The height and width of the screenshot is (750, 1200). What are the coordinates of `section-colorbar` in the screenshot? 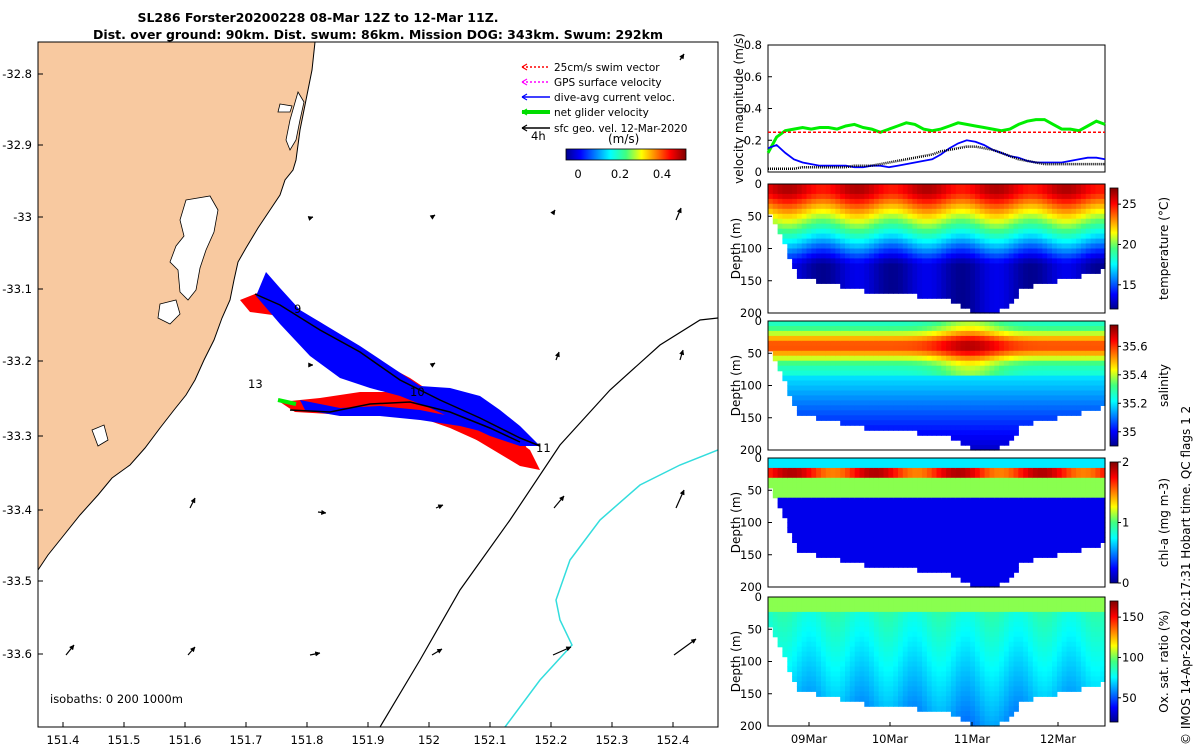 It's located at (1114, 522).